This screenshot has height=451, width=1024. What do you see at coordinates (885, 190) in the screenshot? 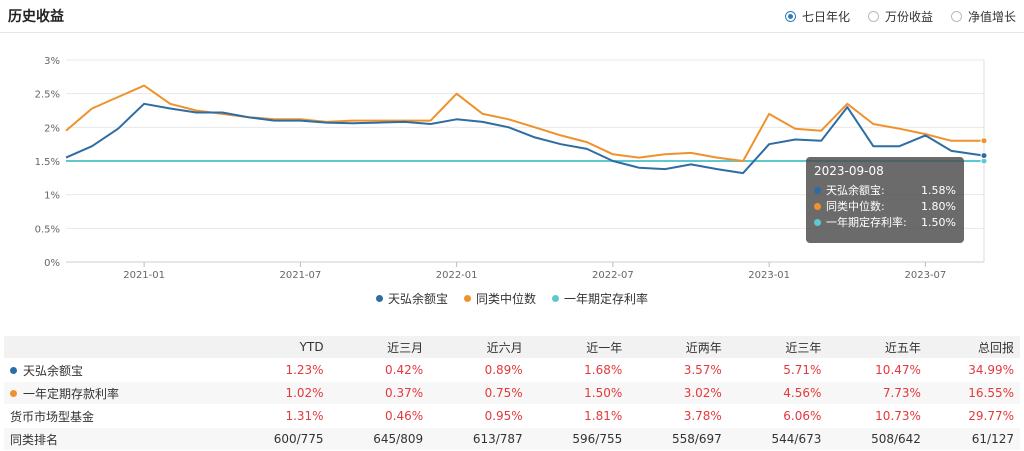
I see `tooltip-row-fund: 天弘余额宝: 1.58%` at bounding box center [885, 190].